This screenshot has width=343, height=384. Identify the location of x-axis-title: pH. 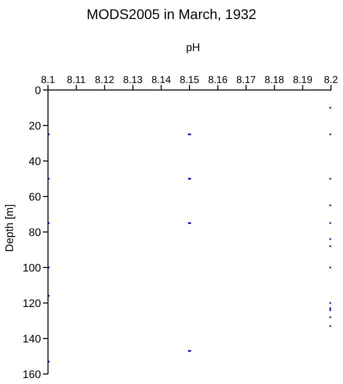
(193, 48).